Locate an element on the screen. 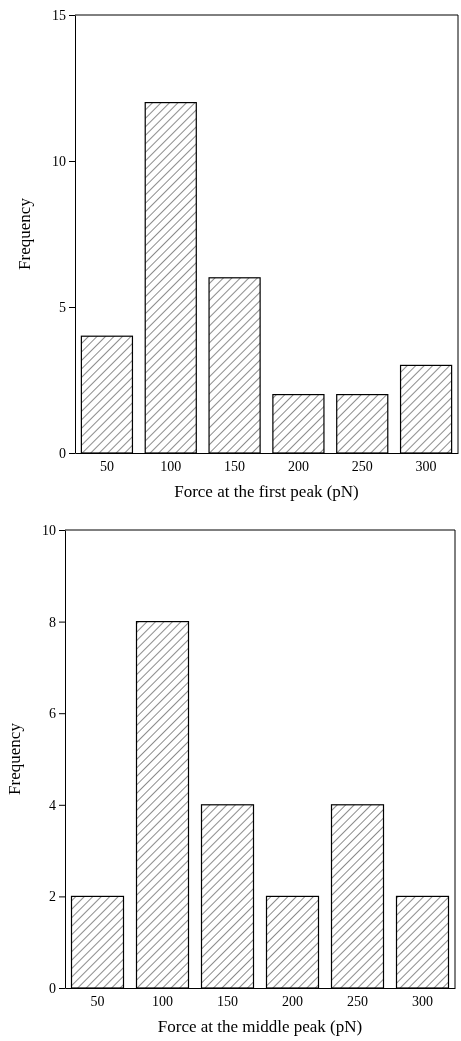  y-tick-label: 4 is located at coordinates (52, 805).